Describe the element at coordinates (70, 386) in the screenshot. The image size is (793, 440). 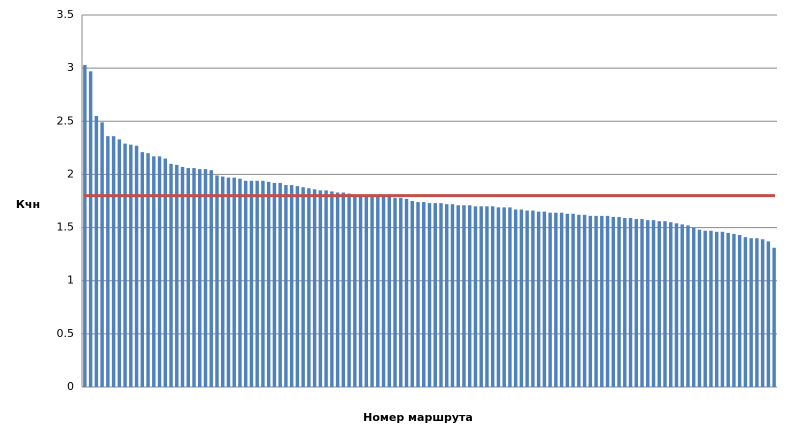
I see `y-tick-label: 0` at that location.